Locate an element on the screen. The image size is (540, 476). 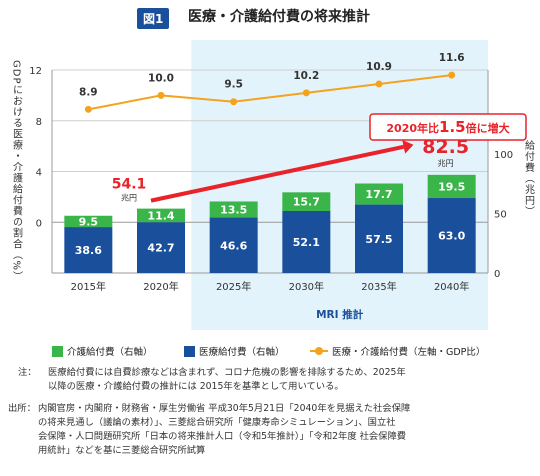
callout-box is located at coordinates (448, 127).